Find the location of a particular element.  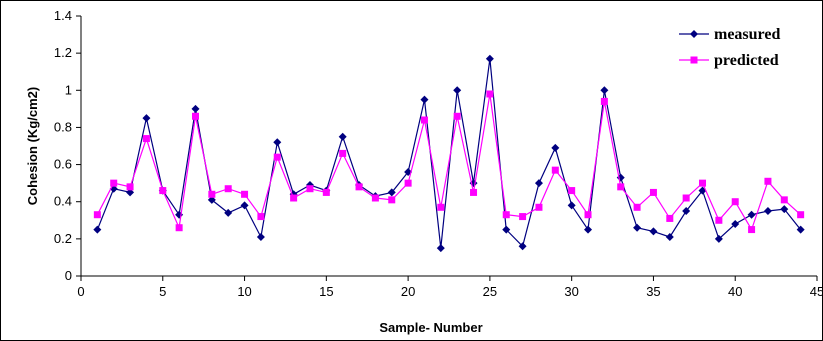

y-tick-label: 0.4 is located at coordinates (63, 201).